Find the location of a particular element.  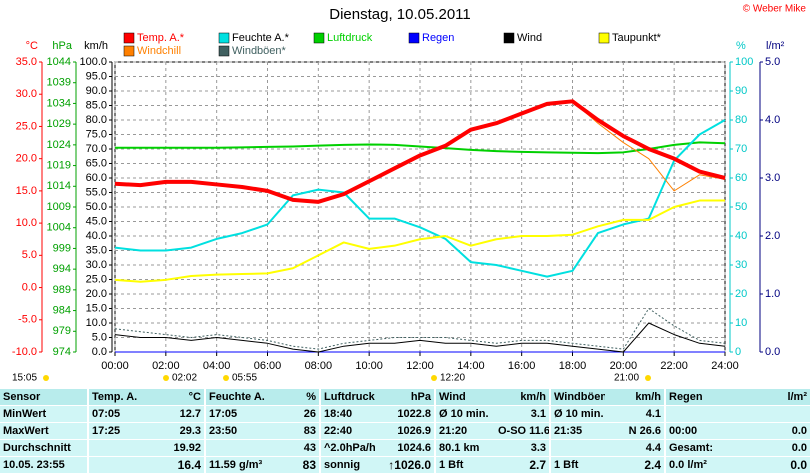

y-tick-label: 80 is located at coordinates (741, 120).